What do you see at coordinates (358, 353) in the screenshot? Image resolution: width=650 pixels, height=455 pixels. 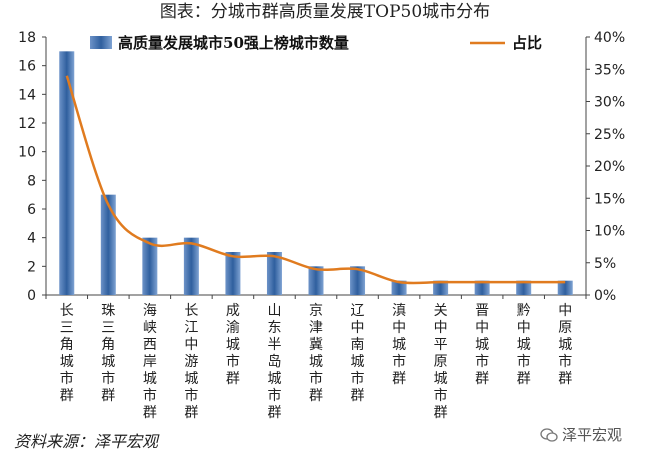 I see `x-tick-label: 辽中南城市群` at bounding box center [358, 353].